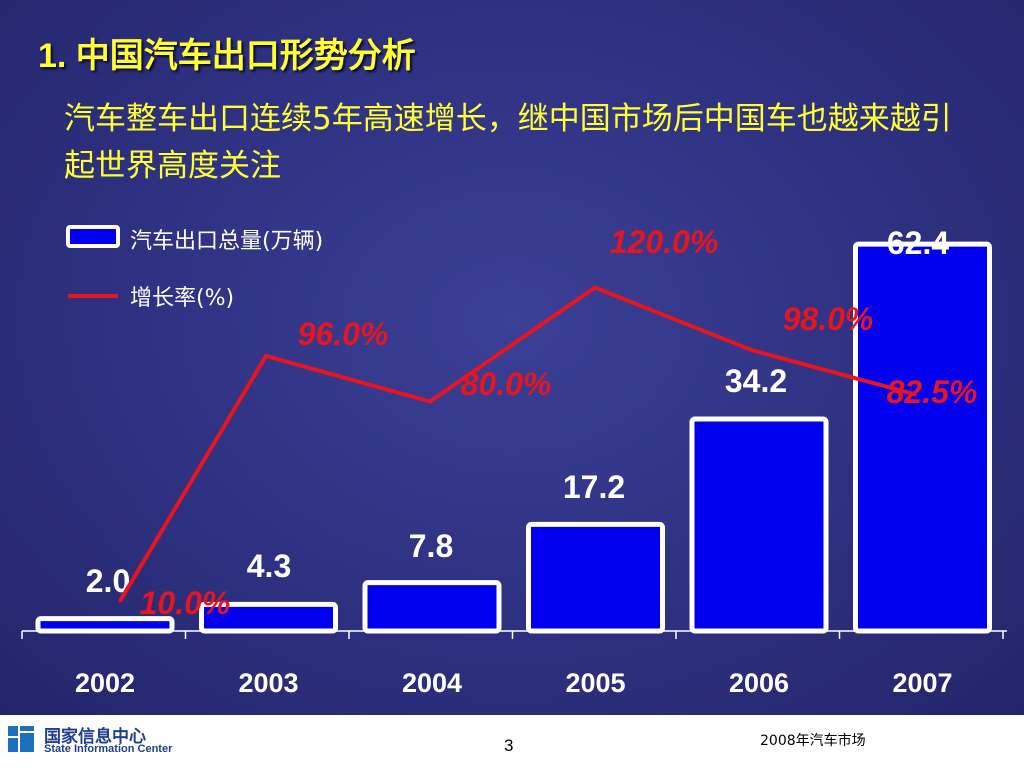 Image resolution: width=1024 pixels, height=768 pixels. I want to click on bar-value-label: 17.2, so click(594, 487).